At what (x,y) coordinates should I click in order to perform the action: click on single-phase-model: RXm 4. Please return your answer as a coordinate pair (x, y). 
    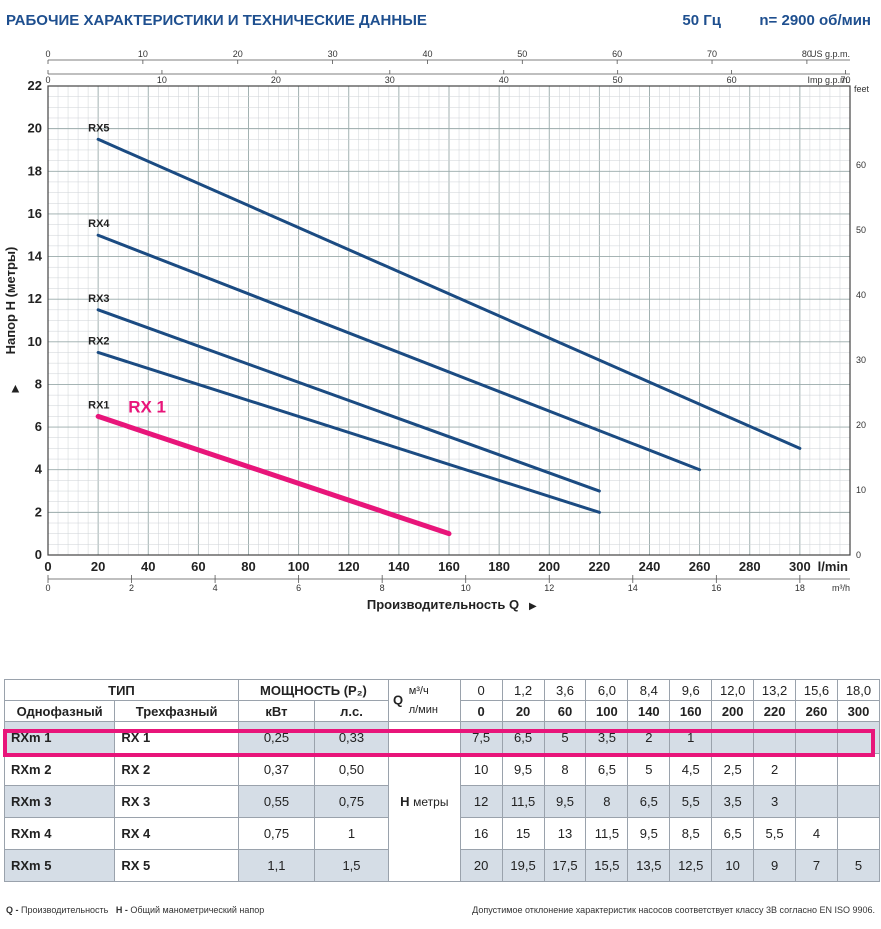
    Looking at the image, I should click on (59, 833).